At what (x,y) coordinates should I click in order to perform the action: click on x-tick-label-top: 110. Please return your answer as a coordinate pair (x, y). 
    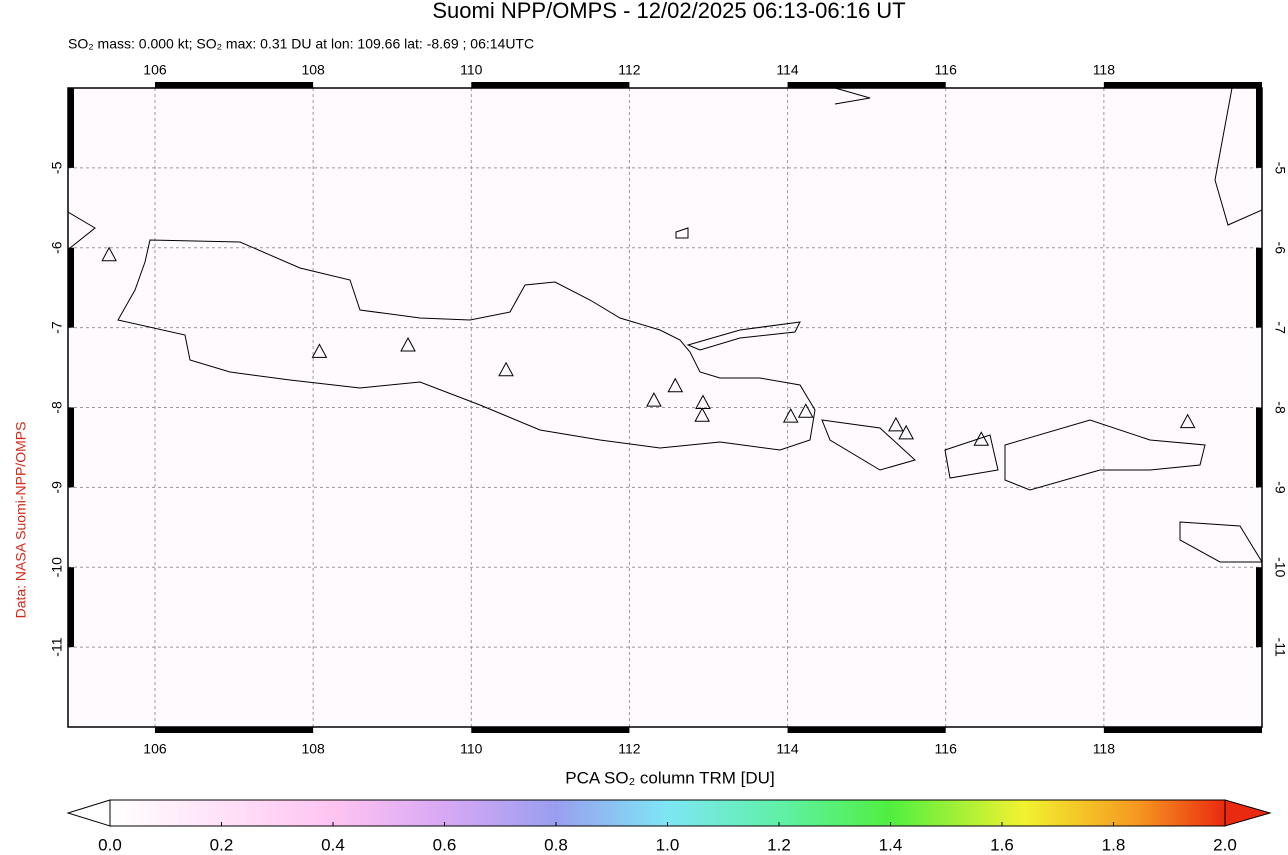
    Looking at the image, I should click on (471, 70).